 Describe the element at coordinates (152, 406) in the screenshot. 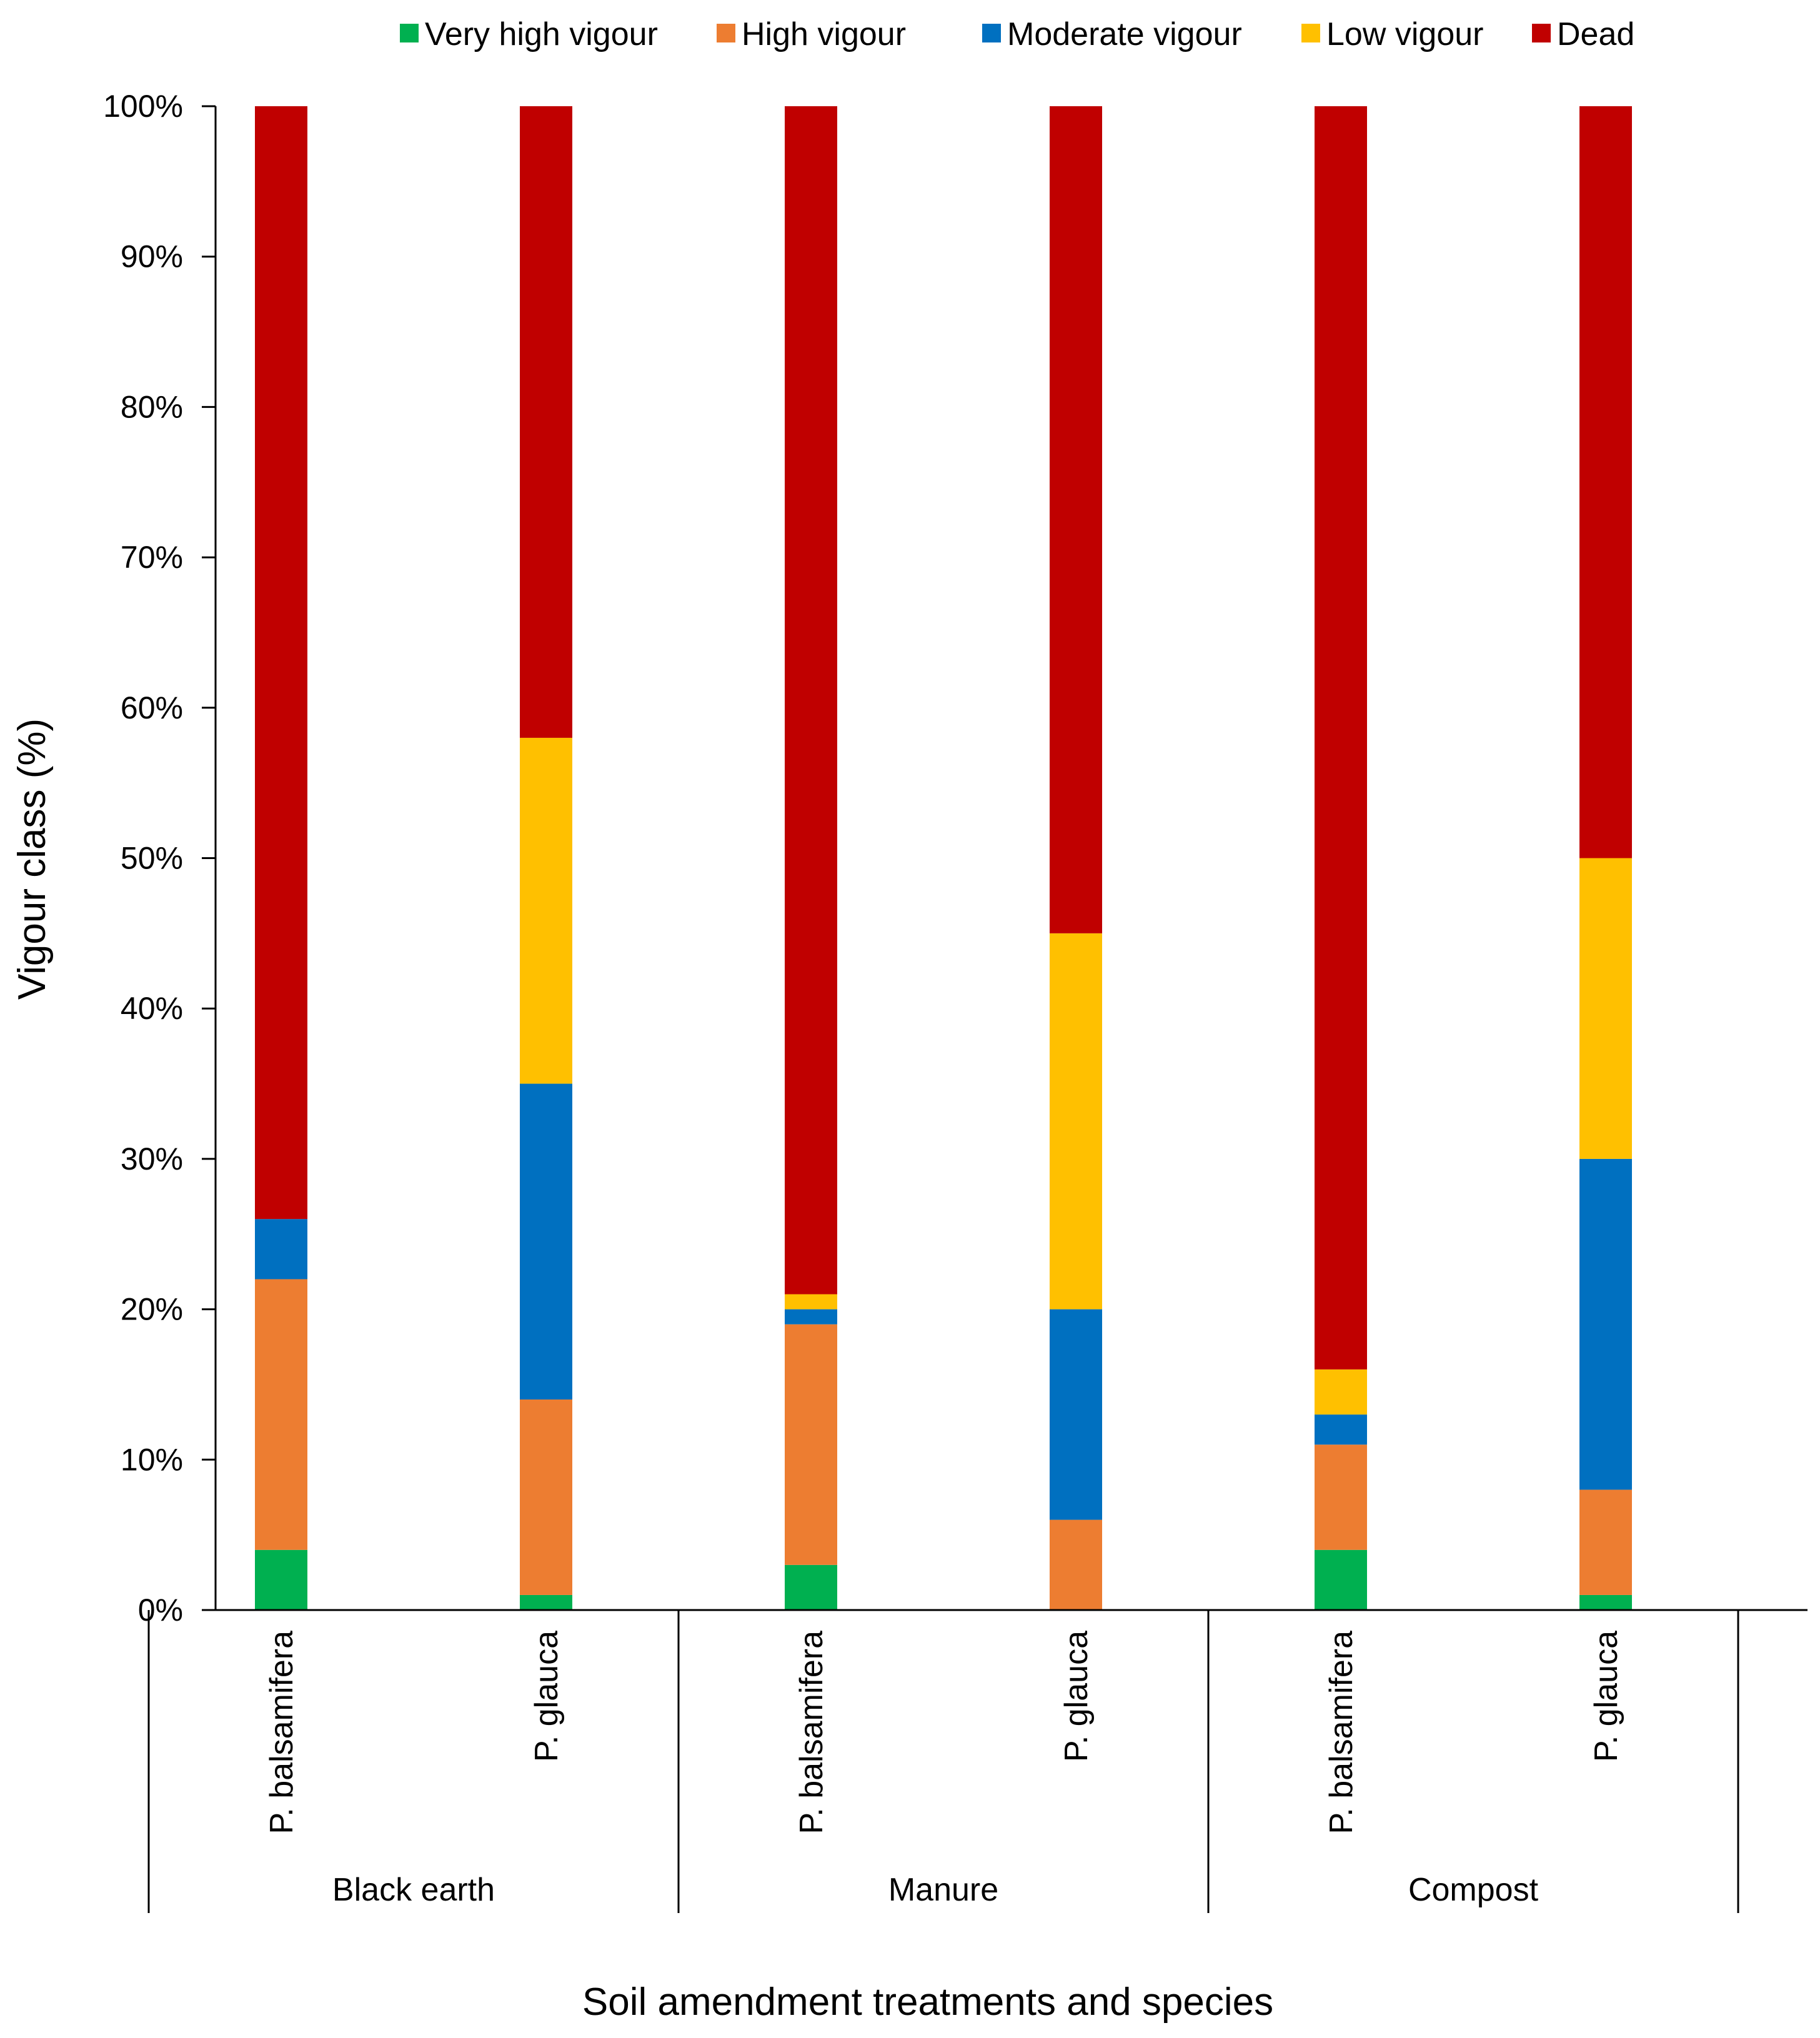

I see `y-tick-label: 80%` at that location.